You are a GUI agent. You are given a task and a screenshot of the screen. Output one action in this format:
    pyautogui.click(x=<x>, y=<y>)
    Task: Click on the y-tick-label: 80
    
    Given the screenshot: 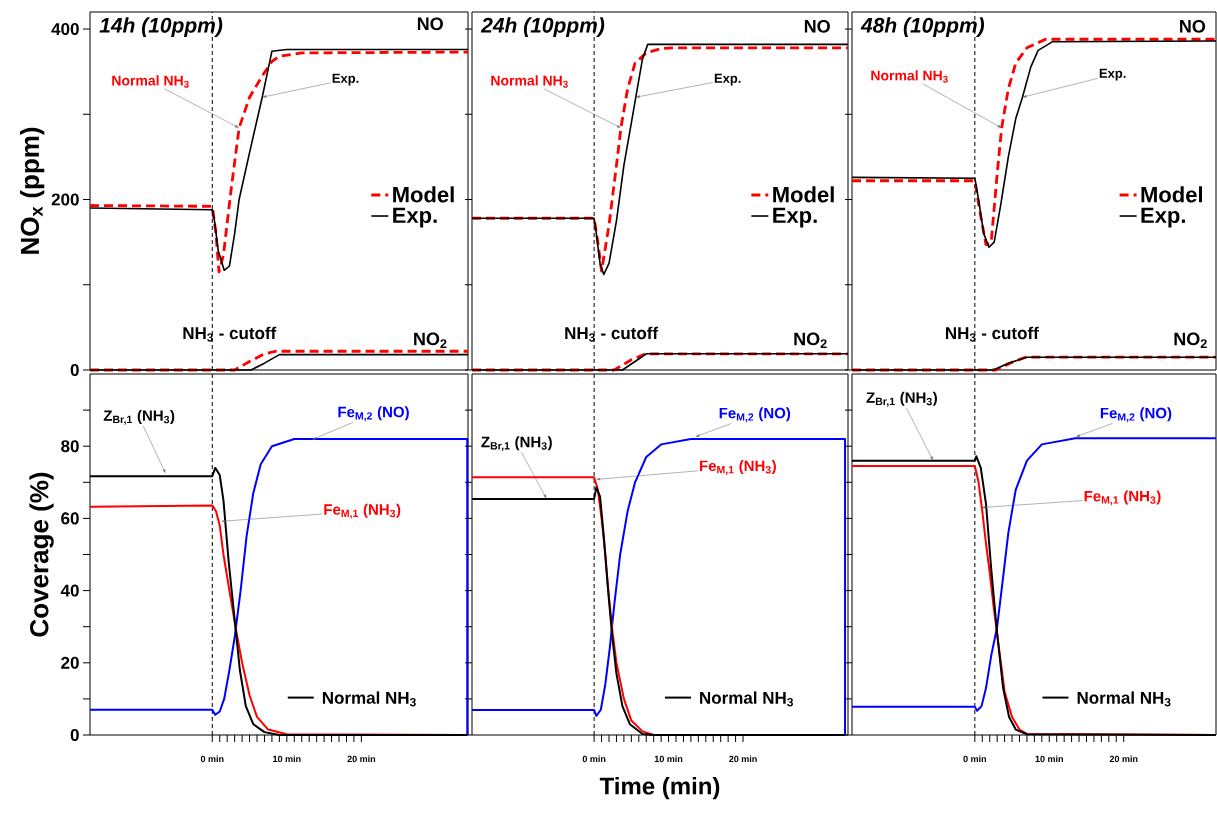 What is the action you would take?
    pyautogui.click(x=70, y=446)
    